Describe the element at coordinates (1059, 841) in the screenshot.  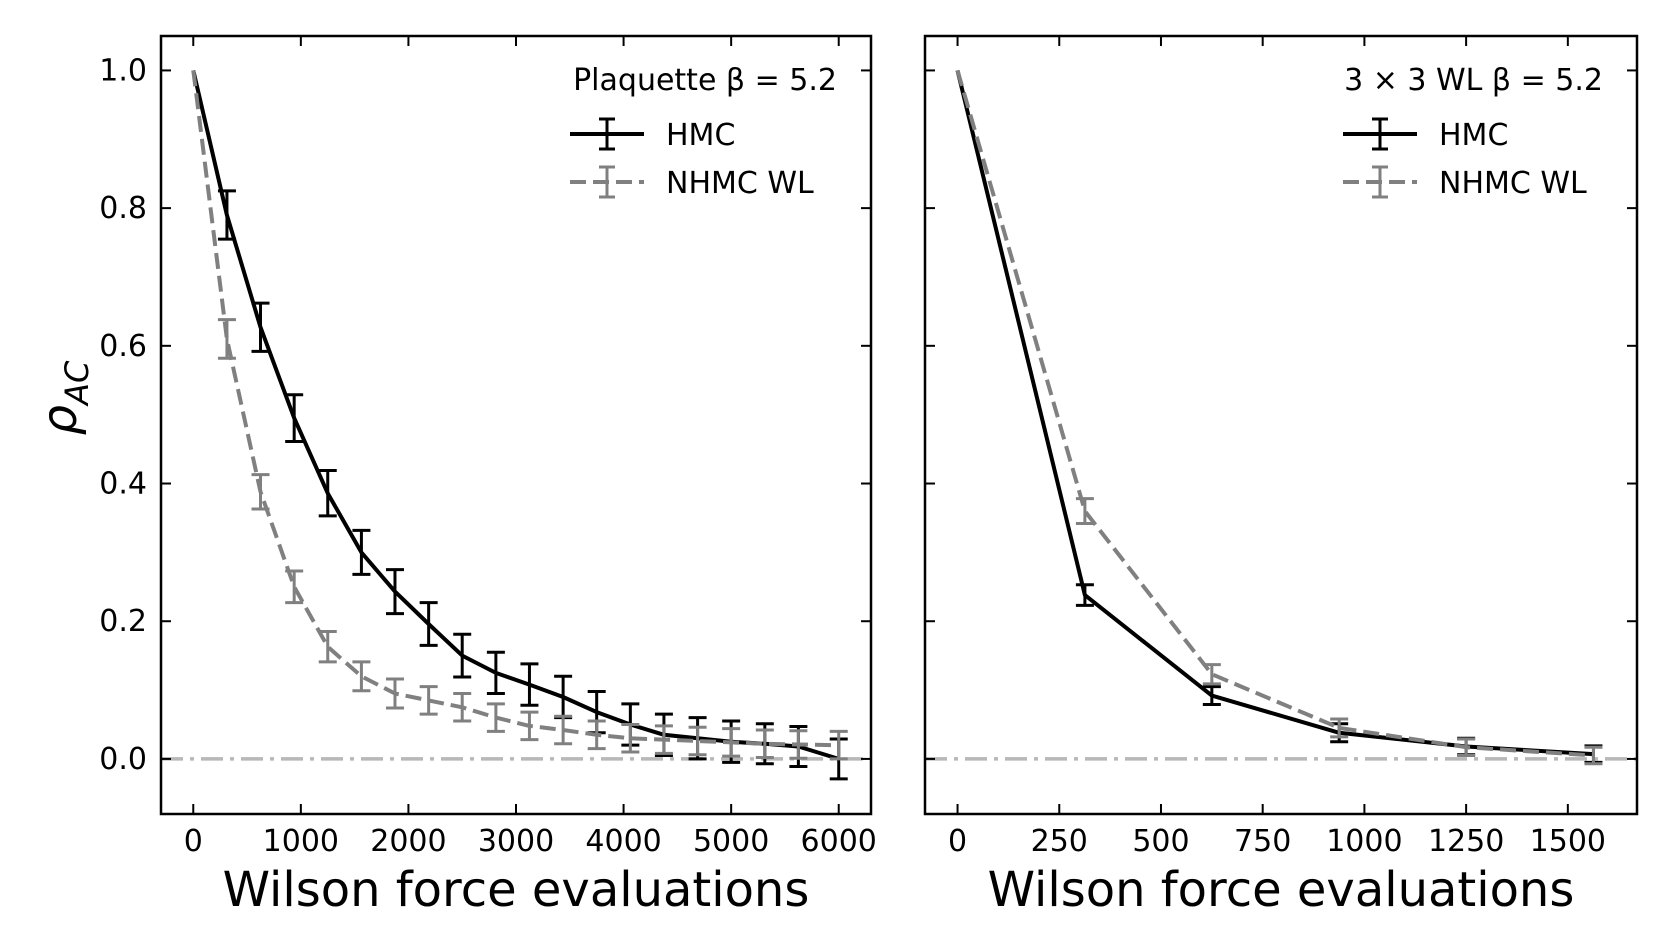
I see `right-x-tick-label: 250` at that location.